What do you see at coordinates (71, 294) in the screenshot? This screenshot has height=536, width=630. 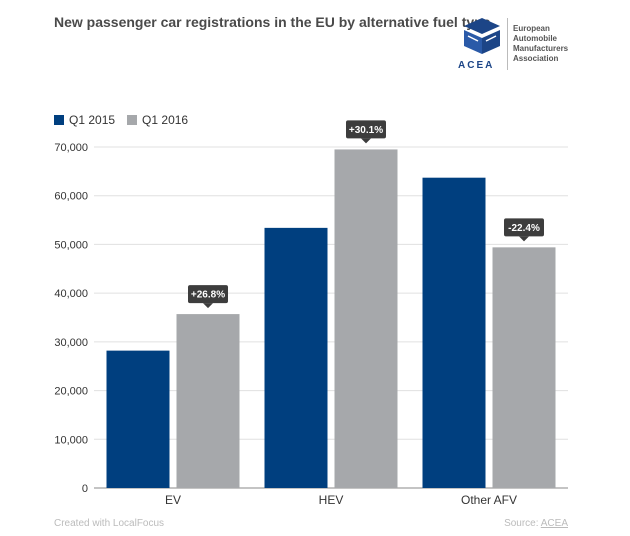 I see `y-tick-label: 40,000` at bounding box center [71, 294].